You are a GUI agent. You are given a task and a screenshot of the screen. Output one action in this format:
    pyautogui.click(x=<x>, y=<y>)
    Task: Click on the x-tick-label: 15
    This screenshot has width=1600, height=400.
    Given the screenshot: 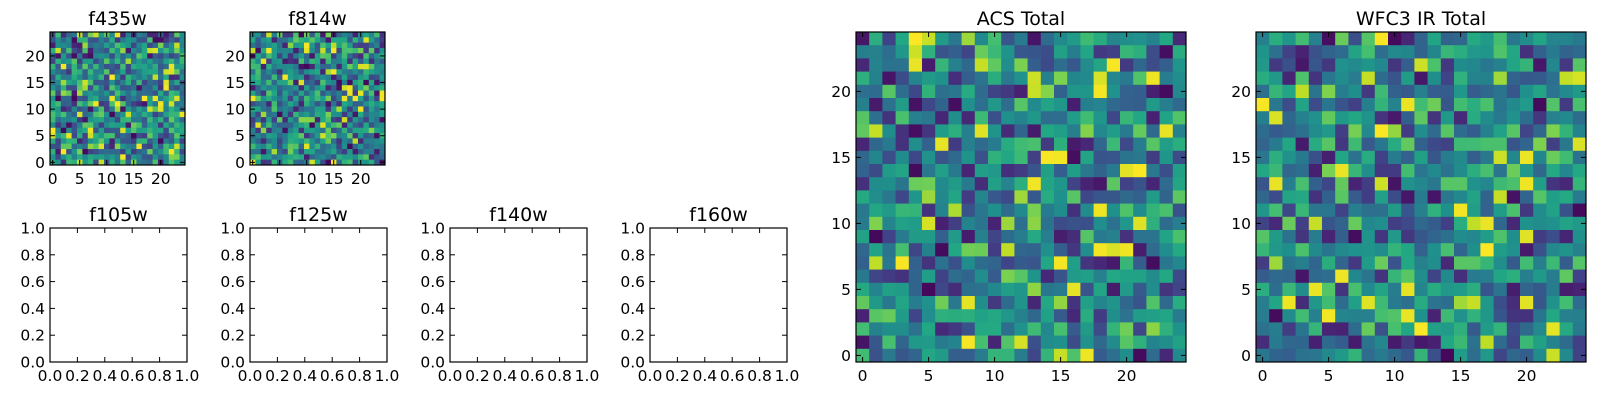 What is the action you would take?
    pyautogui.click(x=134, y=179)
    